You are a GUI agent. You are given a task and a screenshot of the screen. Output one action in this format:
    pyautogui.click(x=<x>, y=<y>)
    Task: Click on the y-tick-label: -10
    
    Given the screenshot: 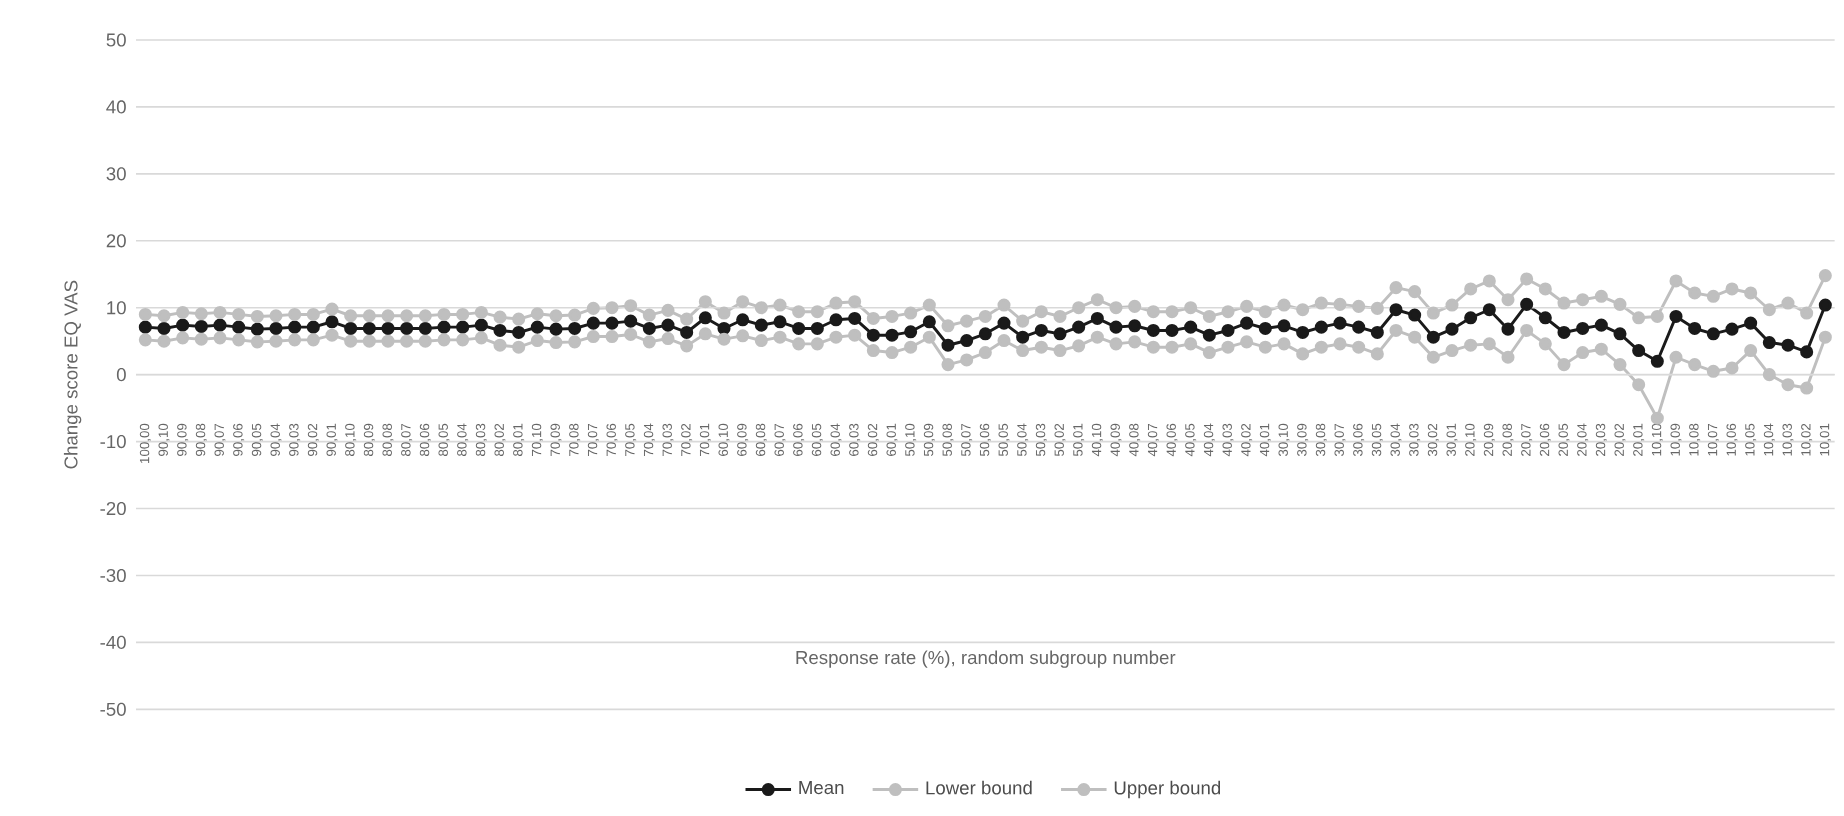 What is the action you would take?
    pyautogui.click(x=113, y=442)
    